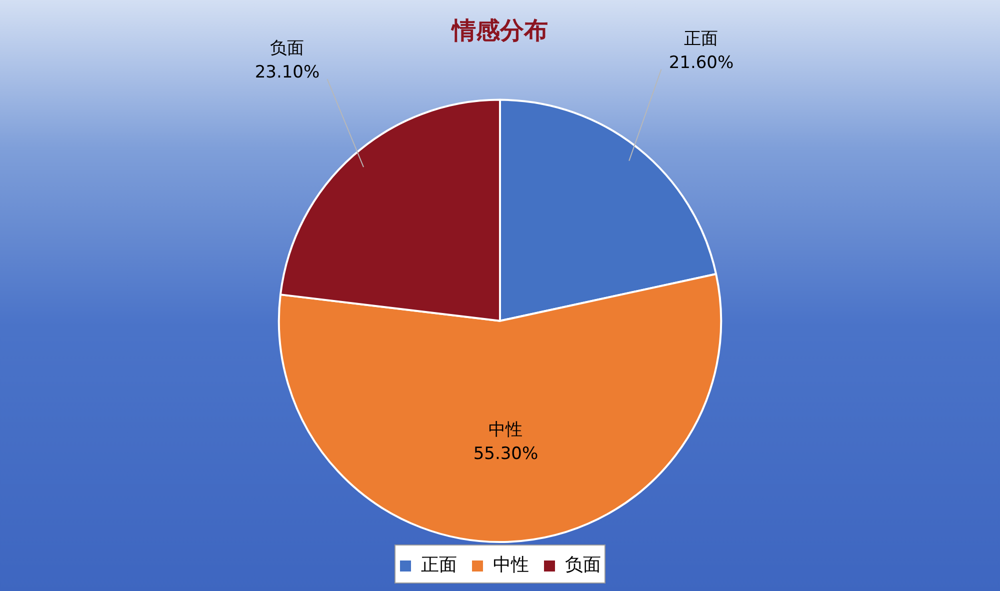 Image resolution: width=1000 pixels, height=591 pixels. What do you see at coordinates (505, 430) in the screenshot?
I see `slice-label: 中性` at bounding box center [505, 430].